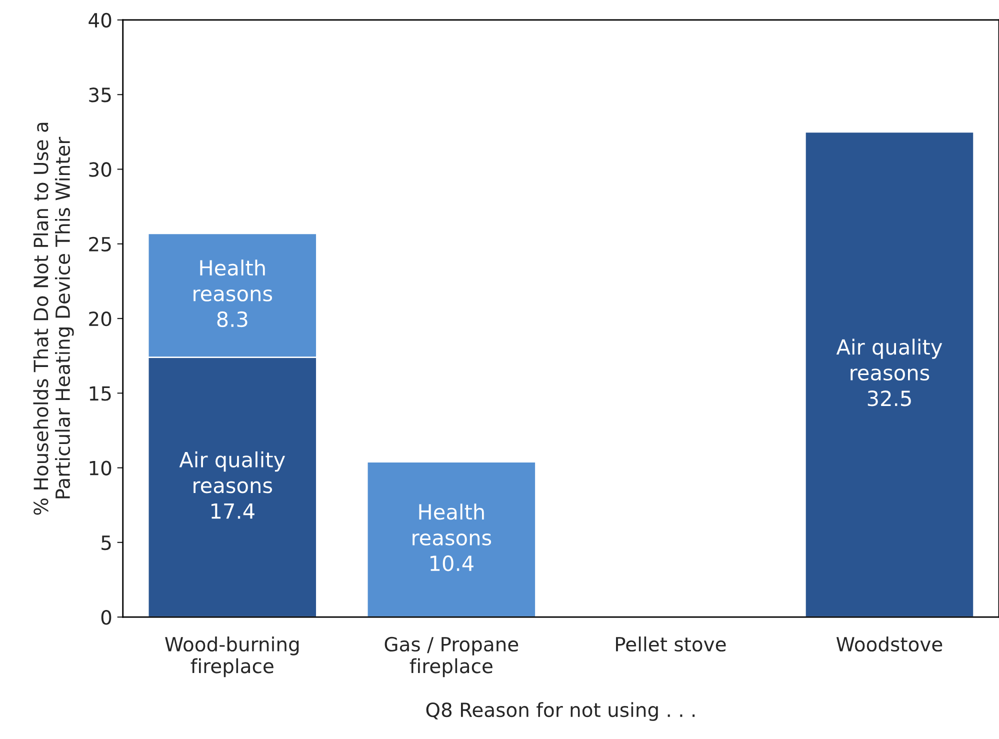  I want to click on y-tick-label: 0, so click(106, 617).